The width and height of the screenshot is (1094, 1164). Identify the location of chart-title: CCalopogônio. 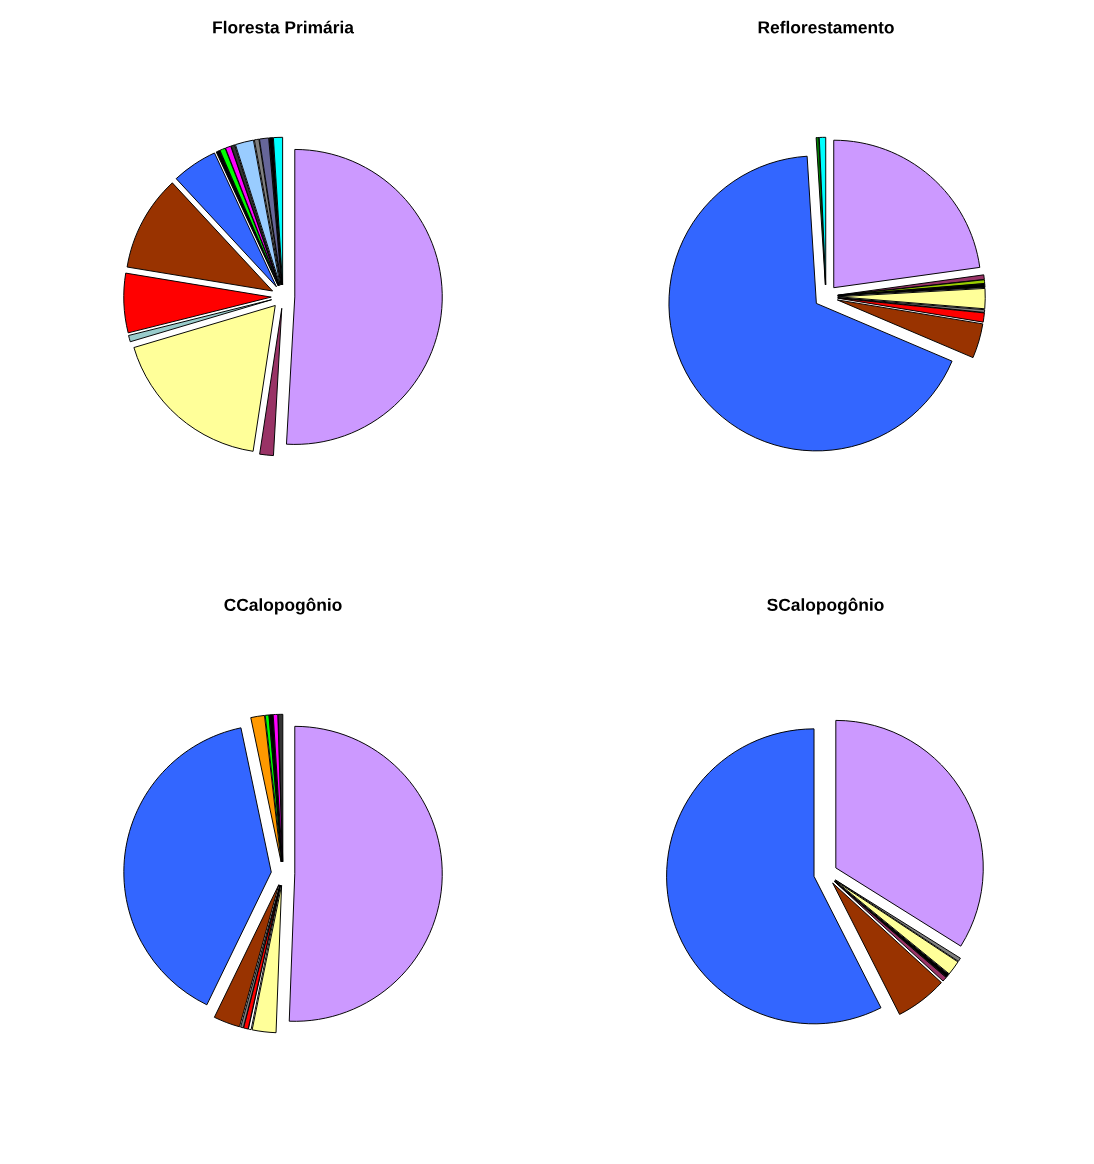
(283, 606).